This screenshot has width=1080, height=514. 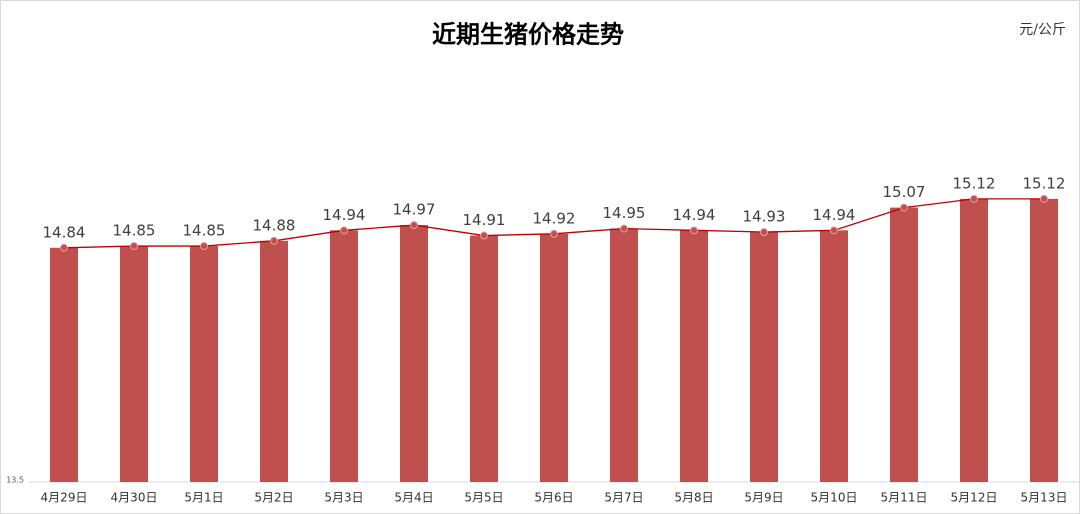 I want to click on value-label: 14.93, so click(x=764, y=217).